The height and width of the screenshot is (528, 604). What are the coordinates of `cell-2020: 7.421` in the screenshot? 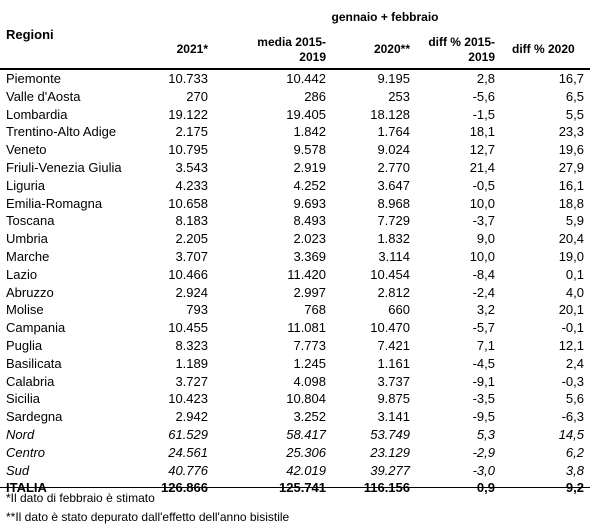 It's located at (393, 345).